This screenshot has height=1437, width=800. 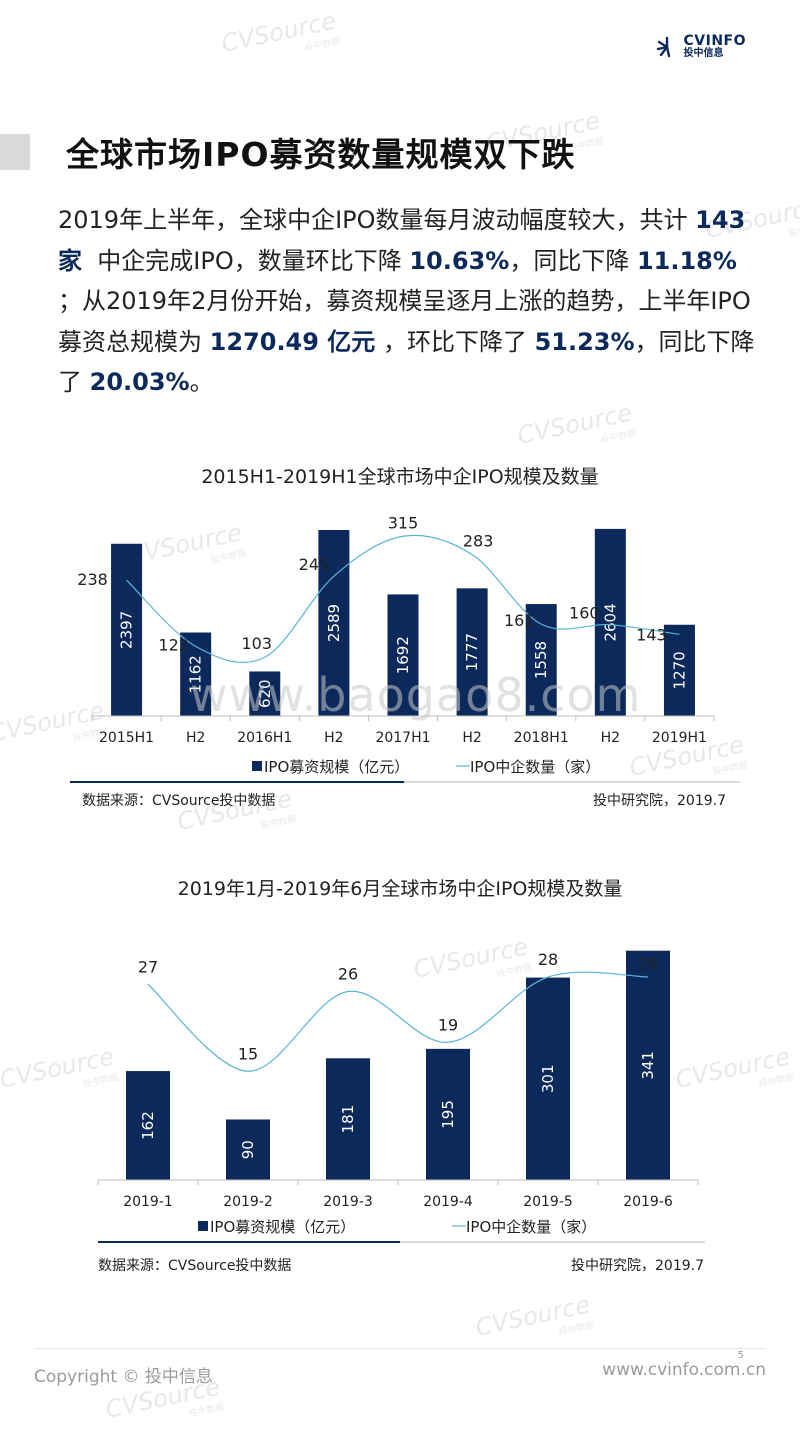 What do you see at coordinates (400, 477) in the screenshot?
I see `chart1-title: 2015H1-2019H1全球市场中企IPO规模及数量` at bounding box center [400, 477].